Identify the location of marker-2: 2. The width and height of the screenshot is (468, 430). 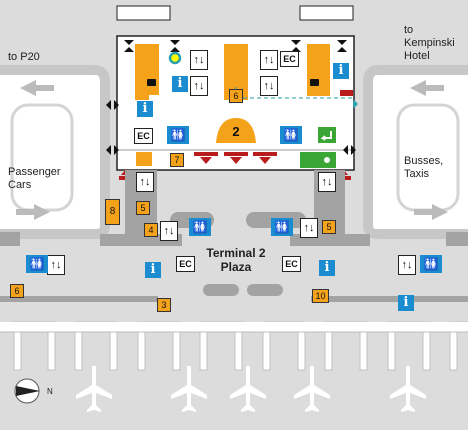
(236, 131).